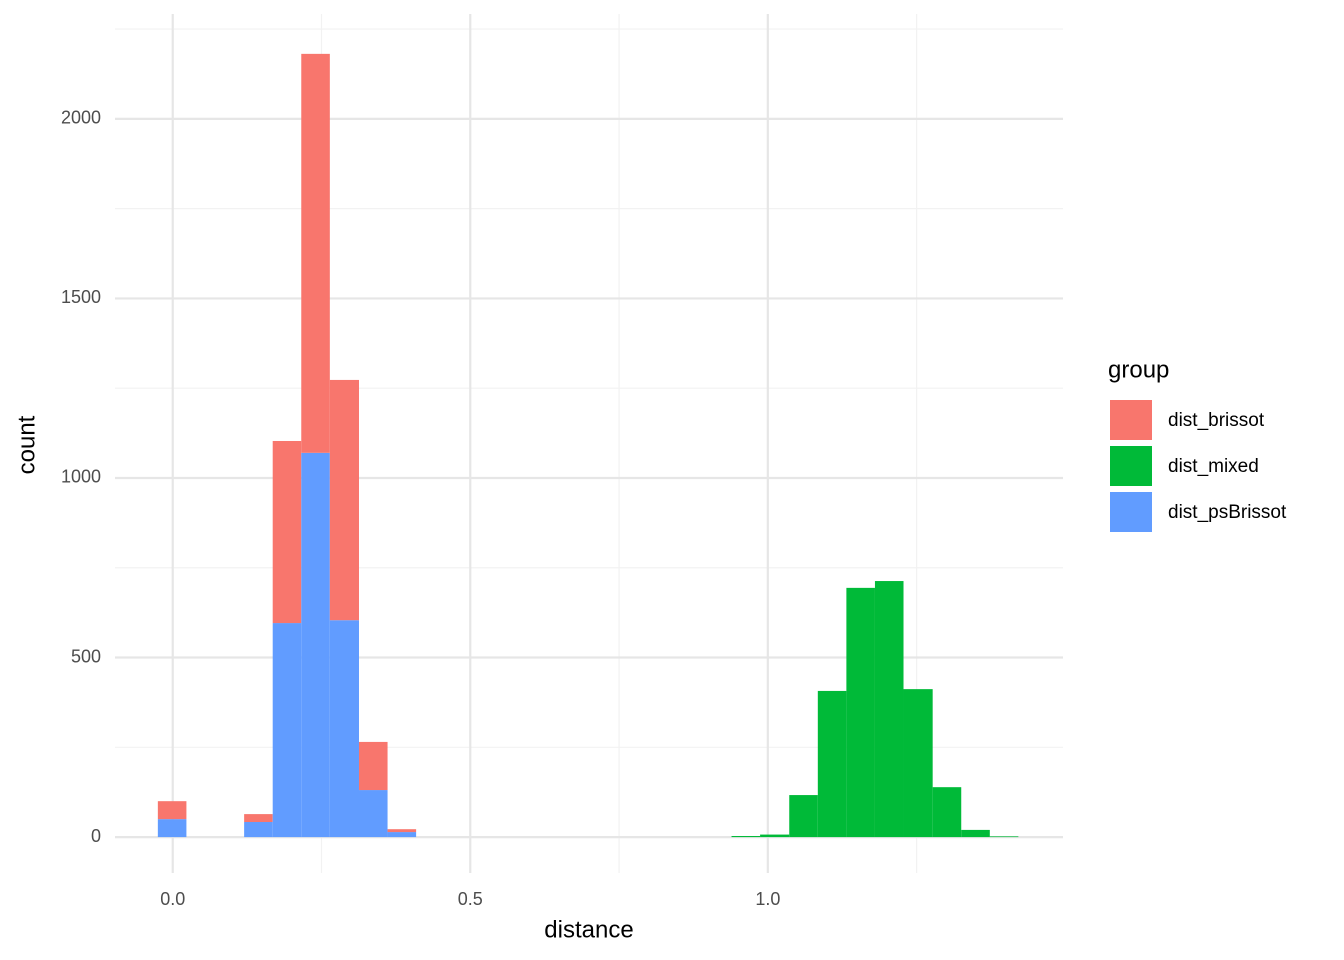 The image size is (1344, 960). I want to click on y-tick-label: 1000, so click(81, 477).